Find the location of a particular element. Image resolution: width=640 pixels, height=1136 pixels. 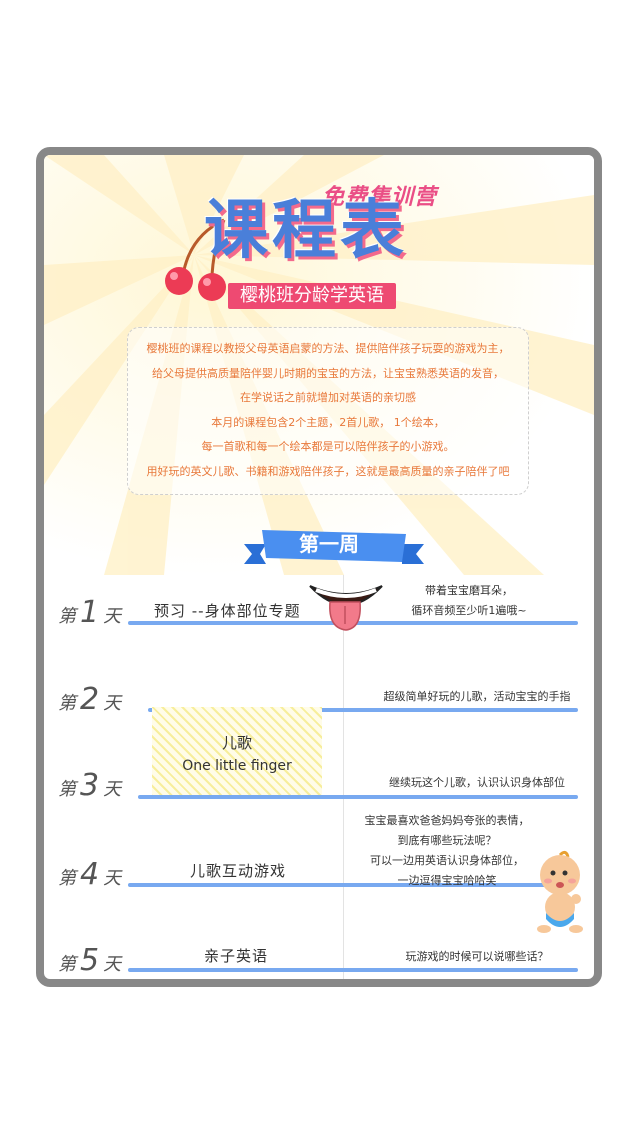

intro-line: 给父母提供高质量陪伴婴儿时期的宝宝的方法，让宝宝熟悉英语的发音， is located at coordinates (328, 373).